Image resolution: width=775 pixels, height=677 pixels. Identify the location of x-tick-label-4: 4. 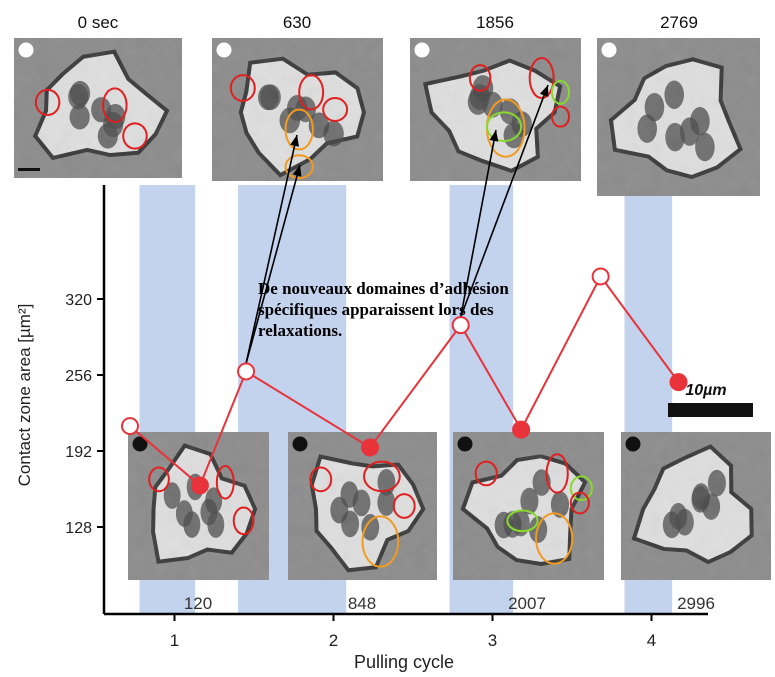
(651, 640).